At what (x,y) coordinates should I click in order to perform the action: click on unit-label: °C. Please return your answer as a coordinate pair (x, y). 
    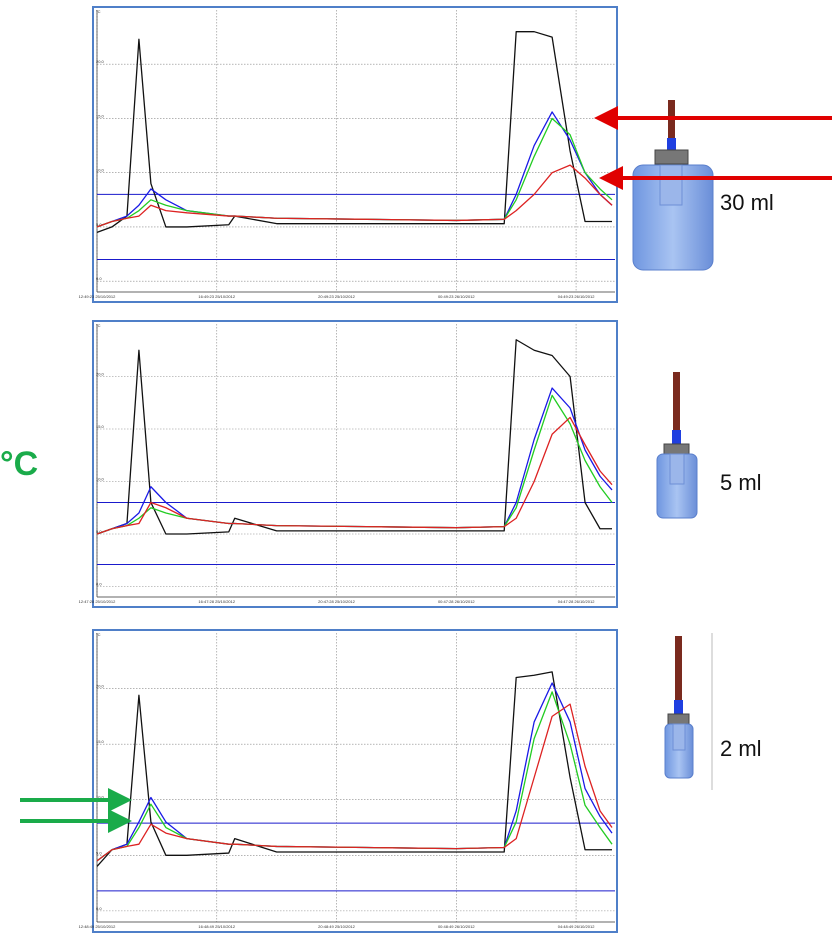
    Looking at the image, I should click on (19, 464).